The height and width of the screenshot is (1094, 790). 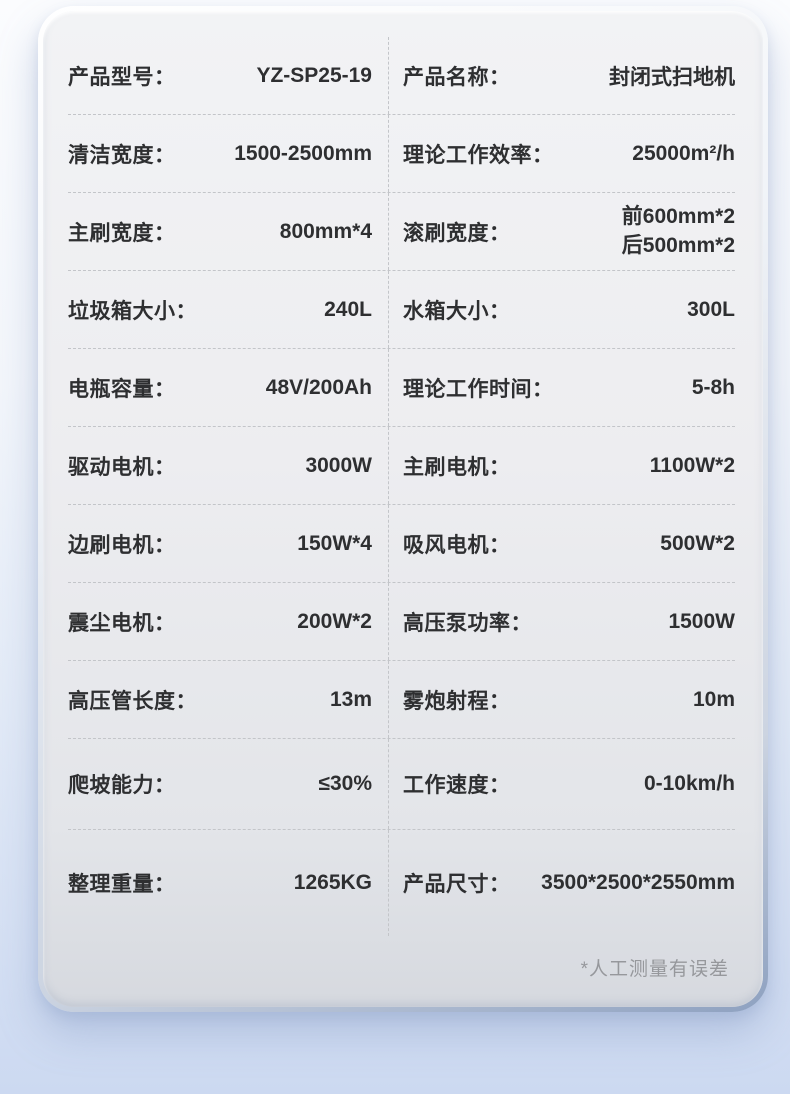 I want to click on spec-row-dust-motor-pump: 震尘电机： 200W*2 高压泵功率： 1500W, so click(x=401, y=622).